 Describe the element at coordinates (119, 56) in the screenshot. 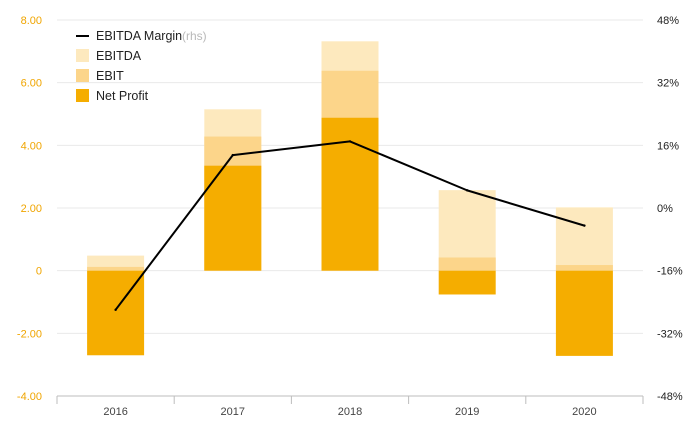

I see `legend-label-ebitda: EBITDA` at that location.